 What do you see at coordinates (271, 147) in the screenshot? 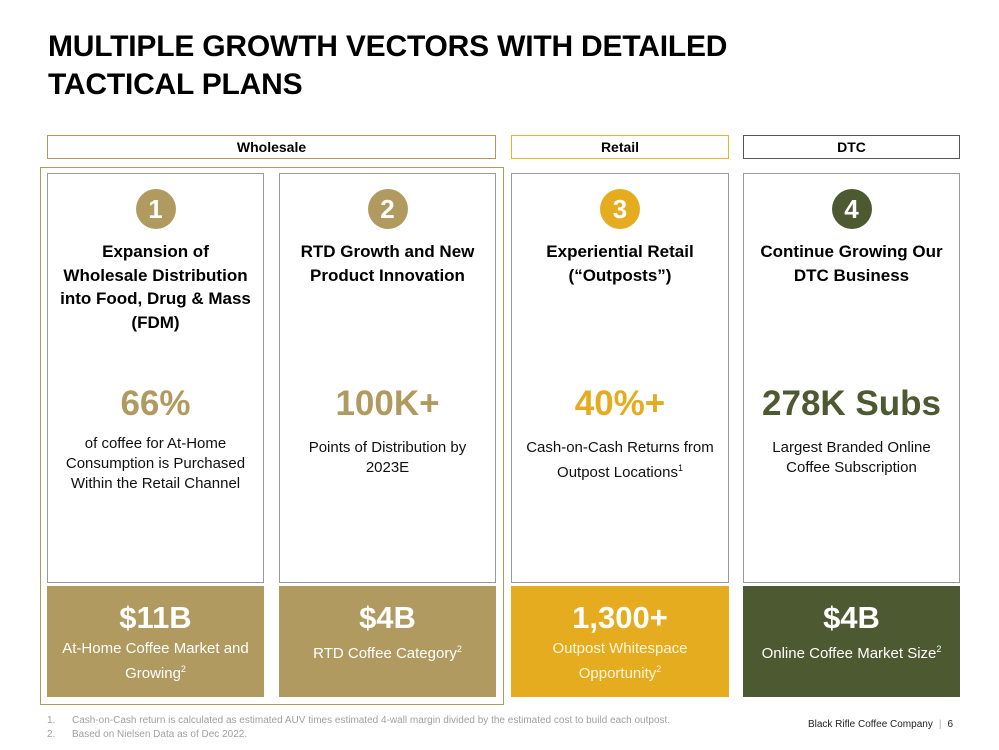
I see `section-header-wholesale: Wholesale` at bounding box center [271, 147].